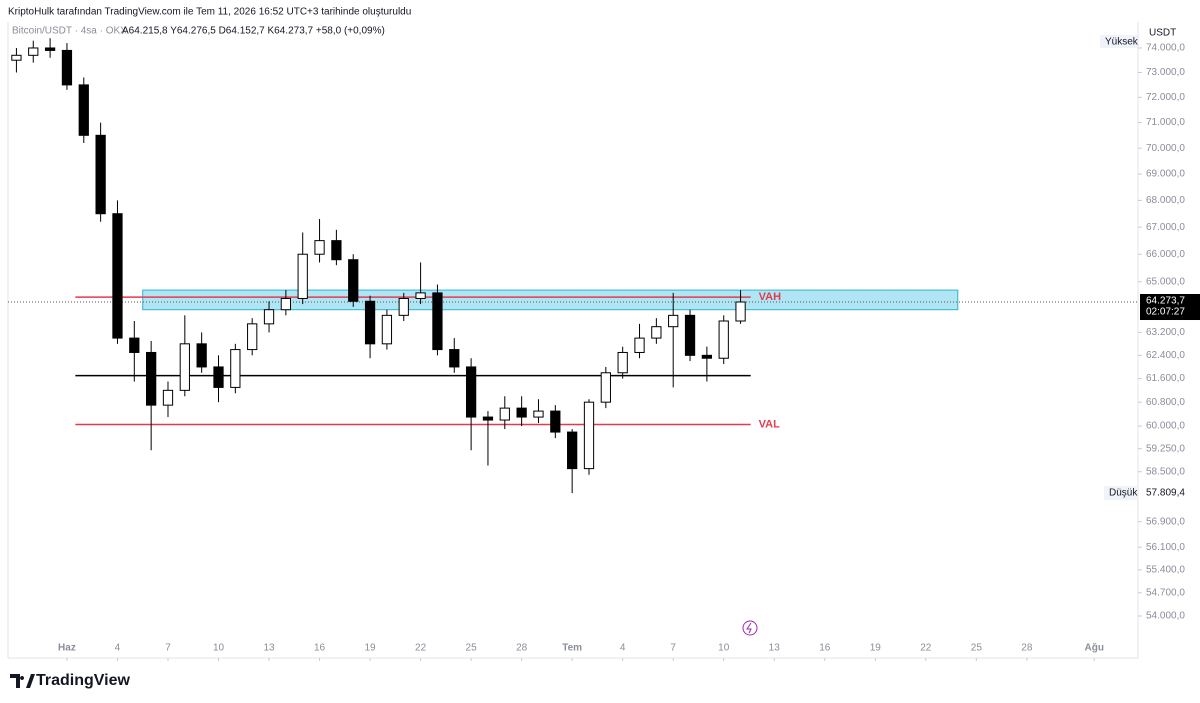 Image resolution: width=1200 pixels, height=703 pixels. Describe the element at coordinates (1165, 254) in the screenshot. I see `y-tick-label: 66.000,0` at that location.